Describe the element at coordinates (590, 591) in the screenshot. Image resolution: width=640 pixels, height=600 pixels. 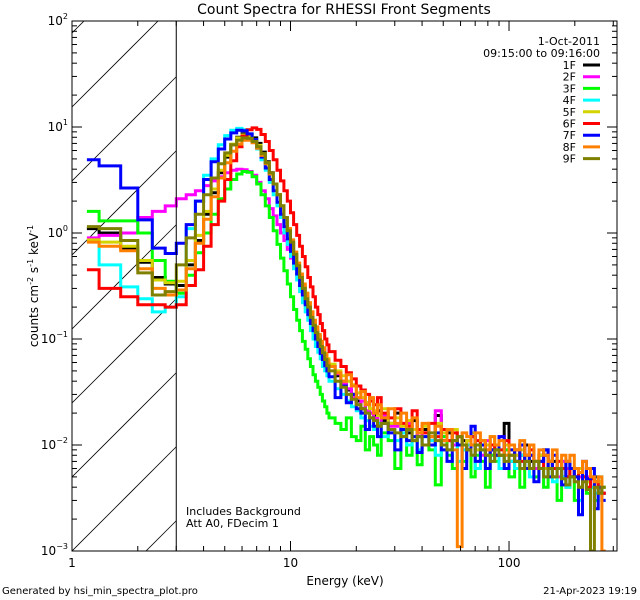
I see `footer-timestamp: 21-Apr-2023 19:19` at that location.